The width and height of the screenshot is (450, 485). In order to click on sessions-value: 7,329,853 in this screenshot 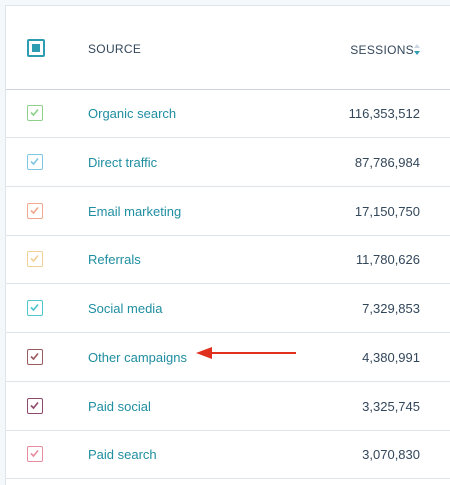, I will do `click(391, 308)`.